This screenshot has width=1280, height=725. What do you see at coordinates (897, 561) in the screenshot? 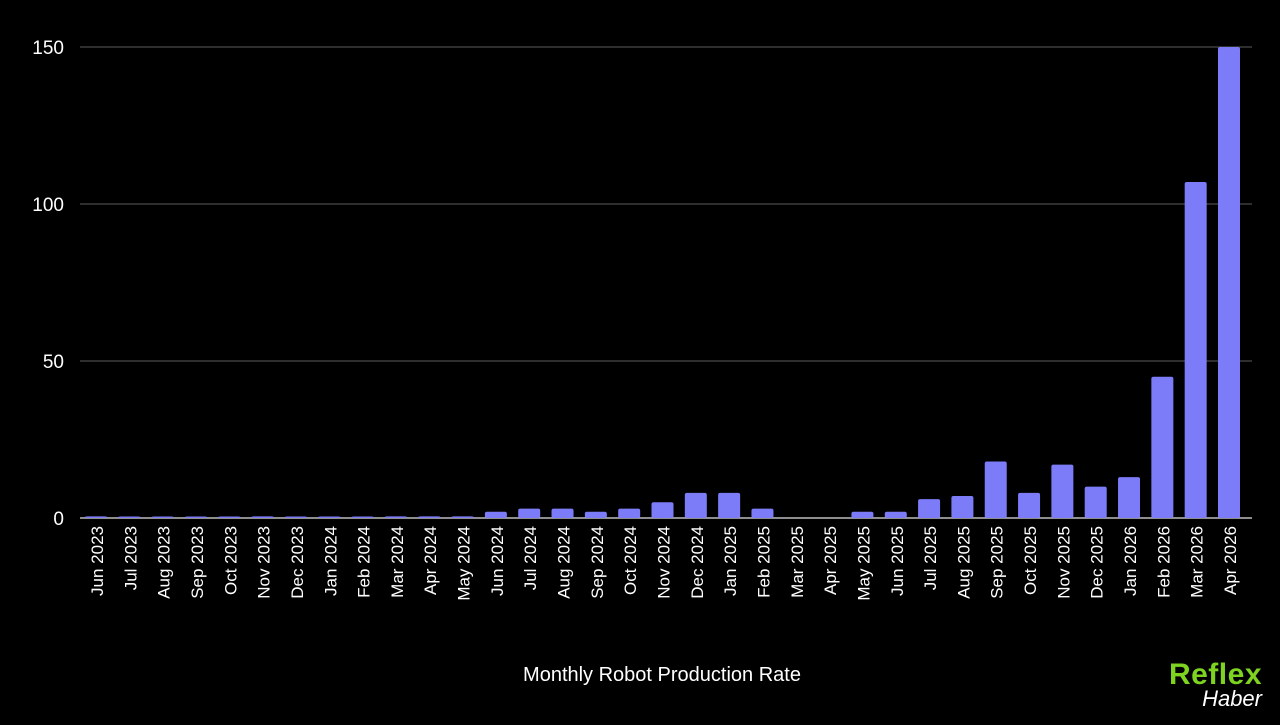
I see `x-tick-label: Jun 2025` at bounding box center [897, 561].